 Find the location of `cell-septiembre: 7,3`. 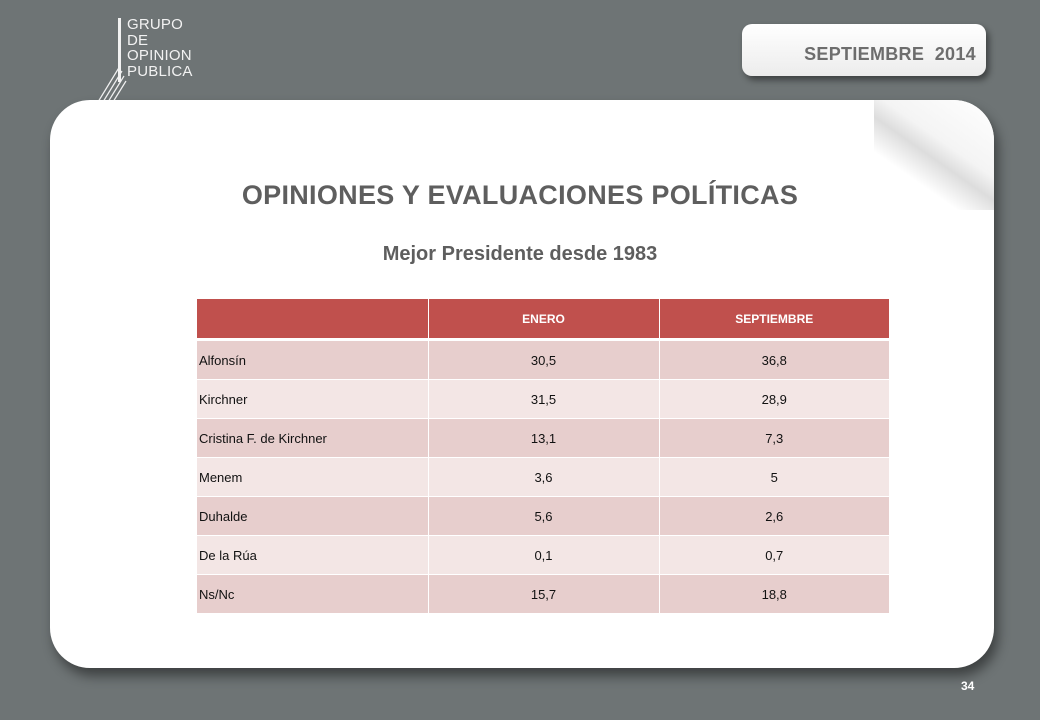

cell-septiembre: 7,3 is located at coordinates (773, 438).